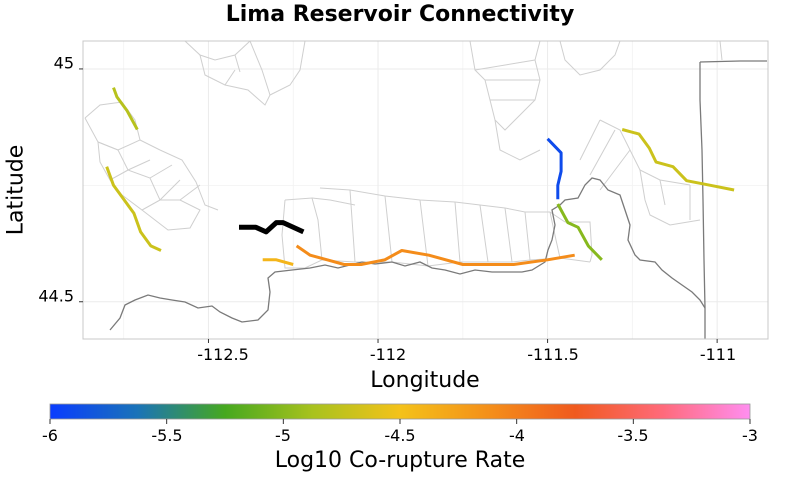 This screenshot has width=800, height=485. Describe the element at coordinates (425, 380) in the screenshot. I see `x-axis-label: Longitude` at that location.